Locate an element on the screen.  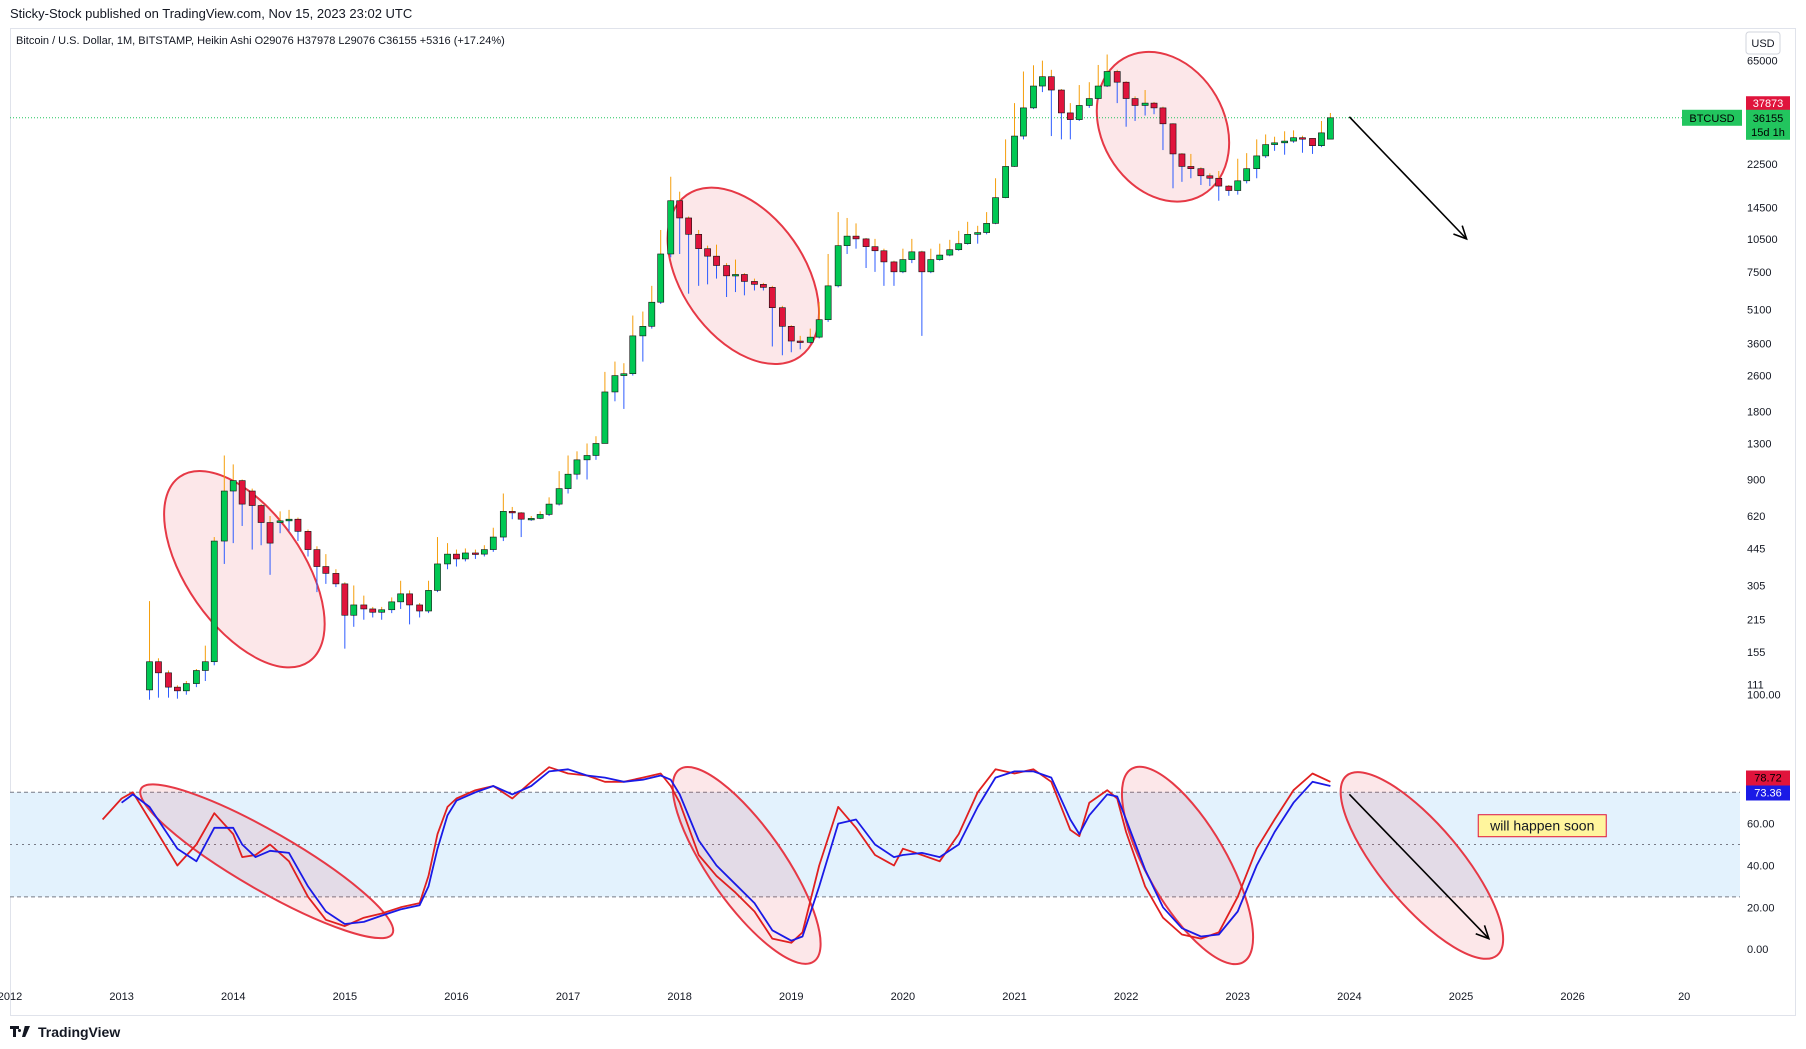
symbol-label: BTCUSD is located at coordinates (1711, 119).